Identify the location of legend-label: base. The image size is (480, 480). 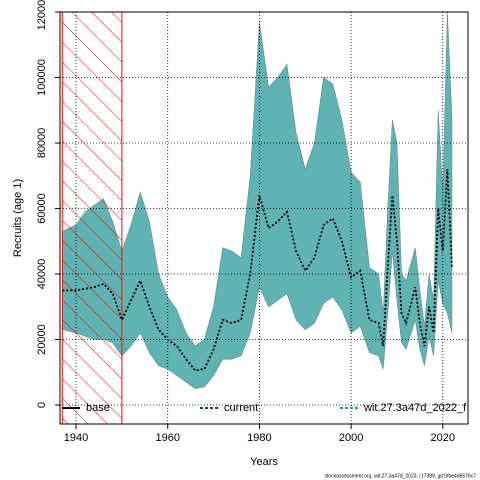
(98, 408).